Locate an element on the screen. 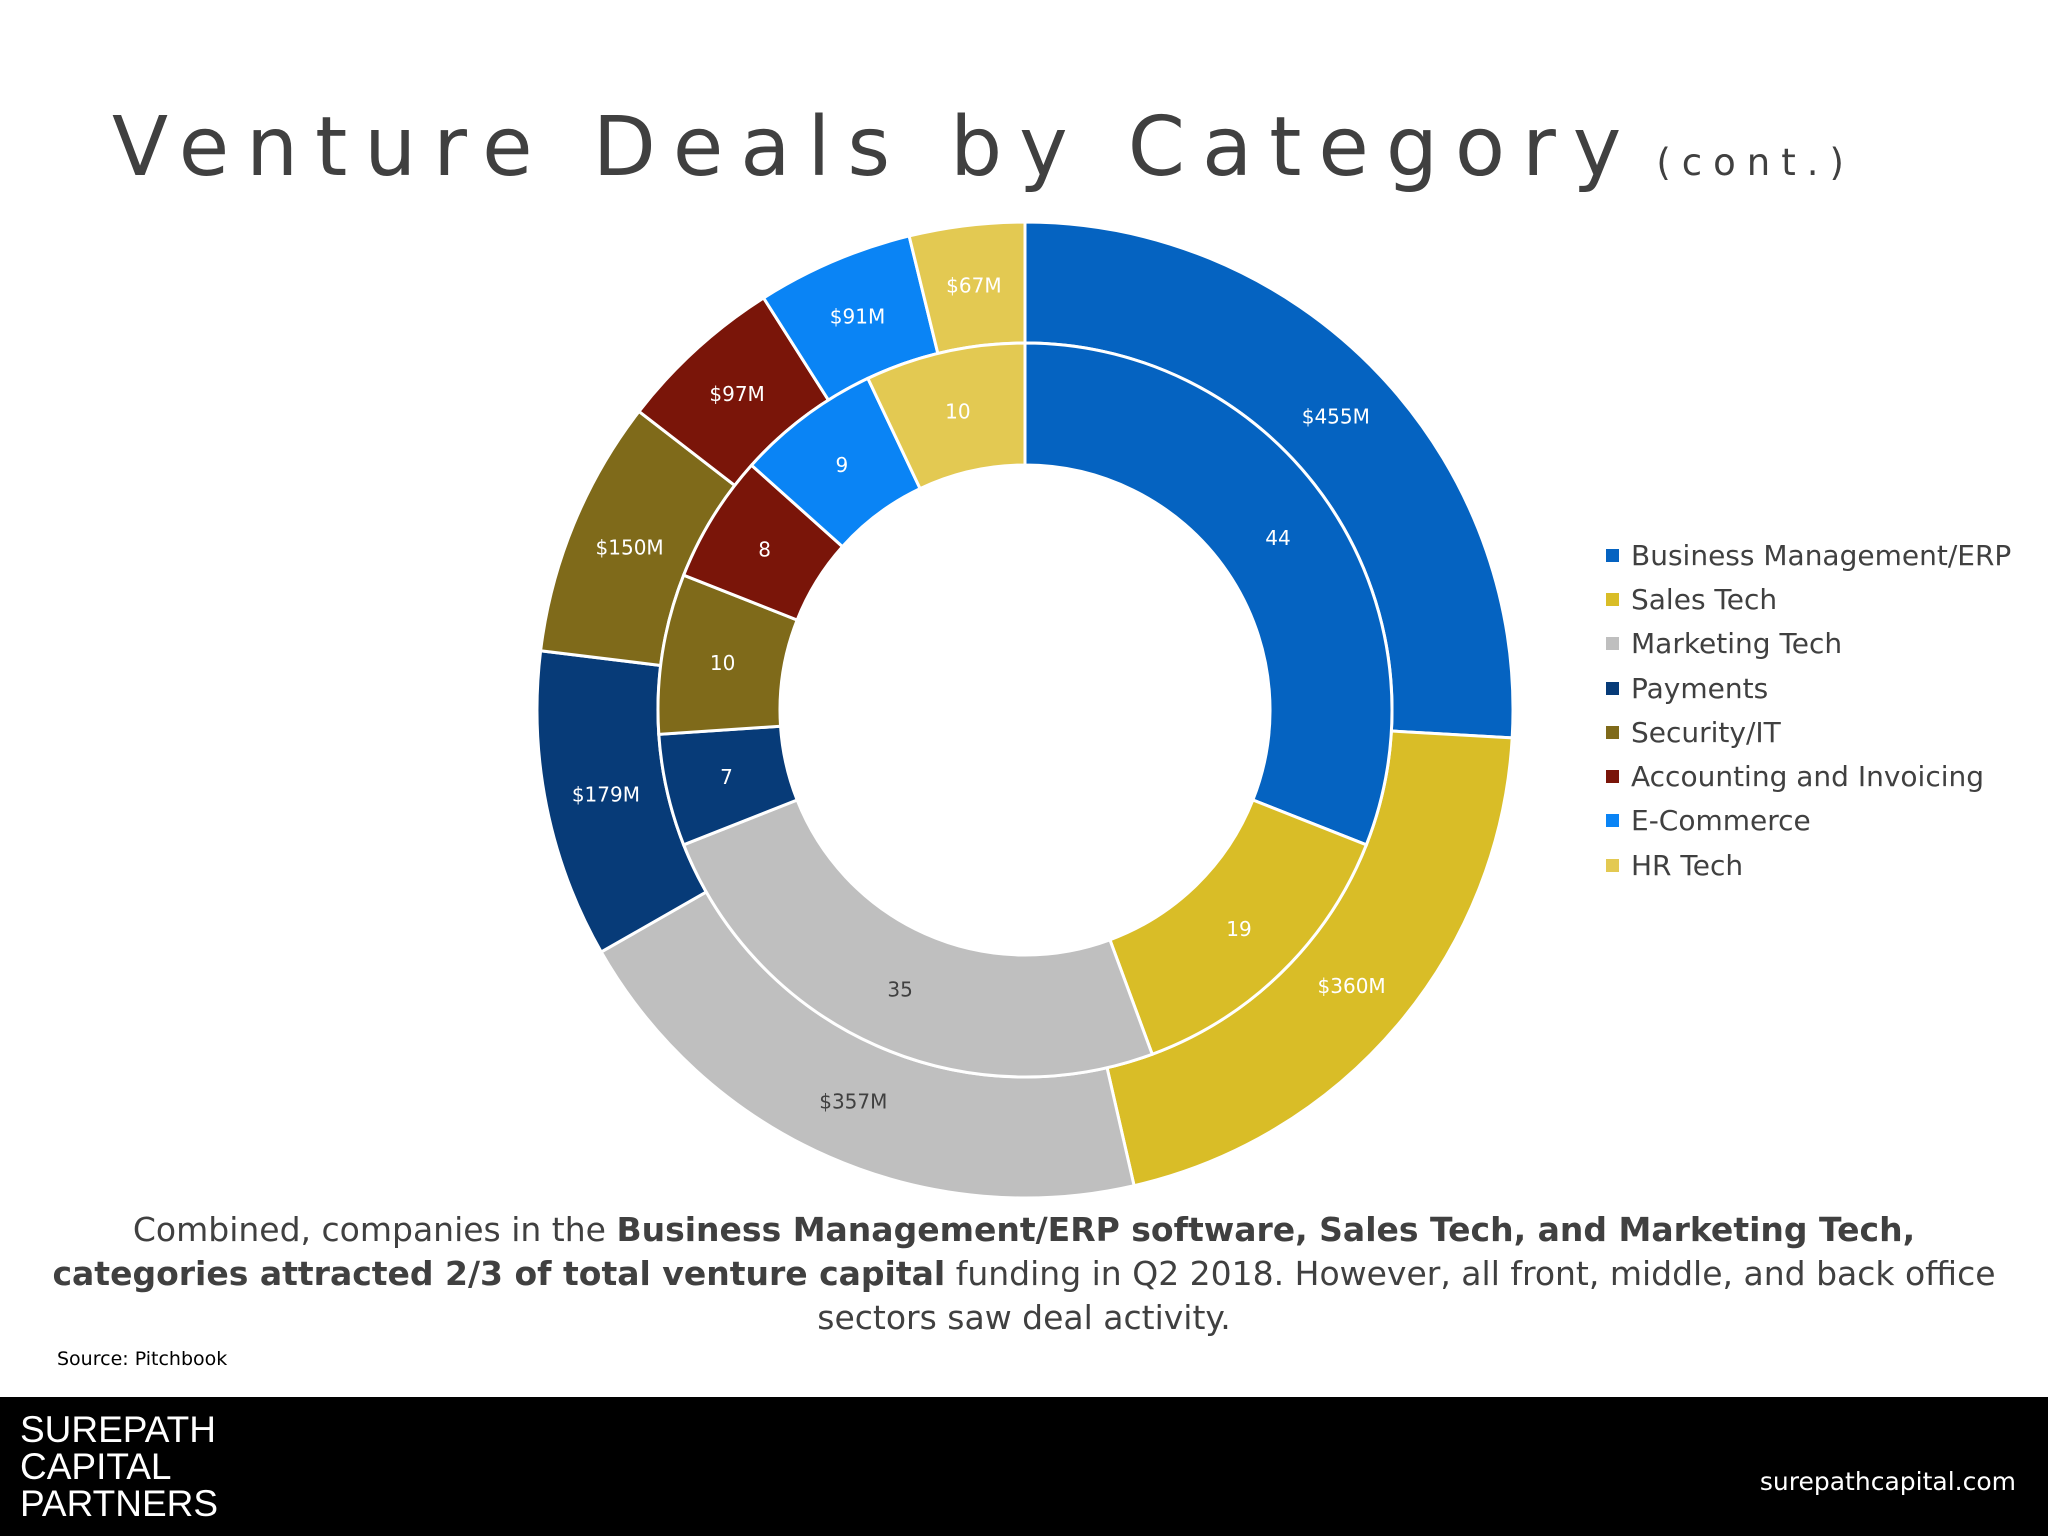 This screenshot has width=2048, height=1536. slide-title: Venture Deals by Category (cont.) is located at coordinates (983, 147).